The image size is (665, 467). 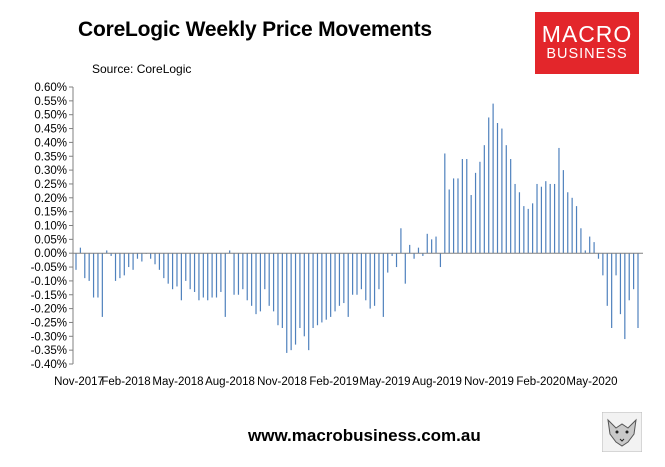 What do you see at coordinates (540, 382) in the screenshot?
I see `x-tick-label: Feb-2020` at bounding box center [540, 382].